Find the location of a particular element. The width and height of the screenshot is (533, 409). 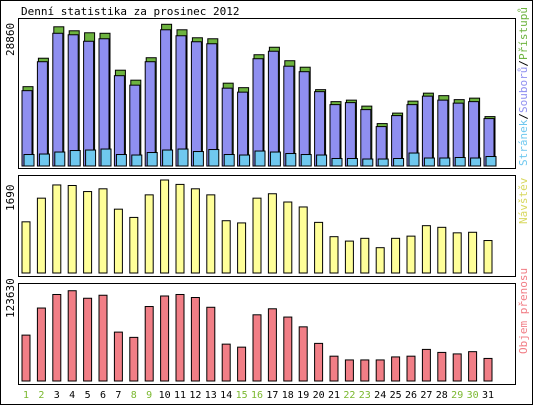

day-label: 9 is located at coordinates (149, 395).